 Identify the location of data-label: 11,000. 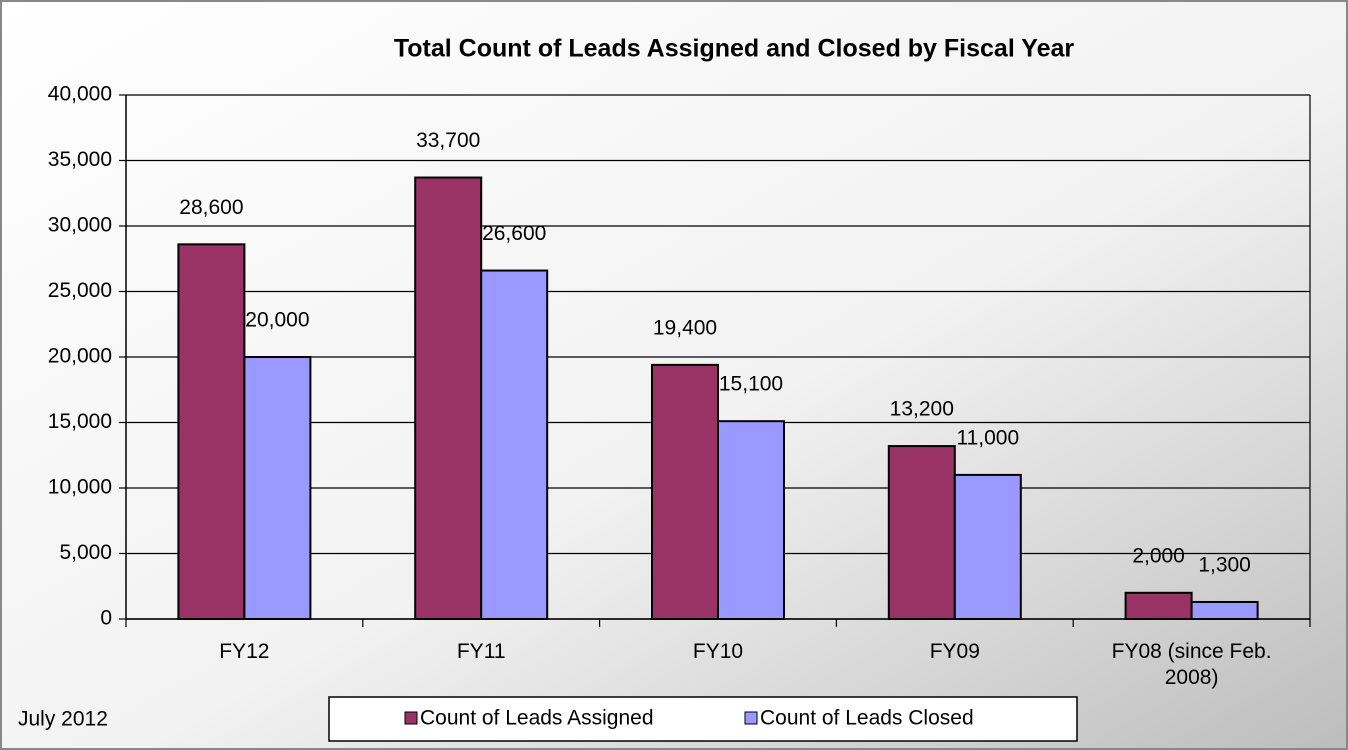
(987, 437).